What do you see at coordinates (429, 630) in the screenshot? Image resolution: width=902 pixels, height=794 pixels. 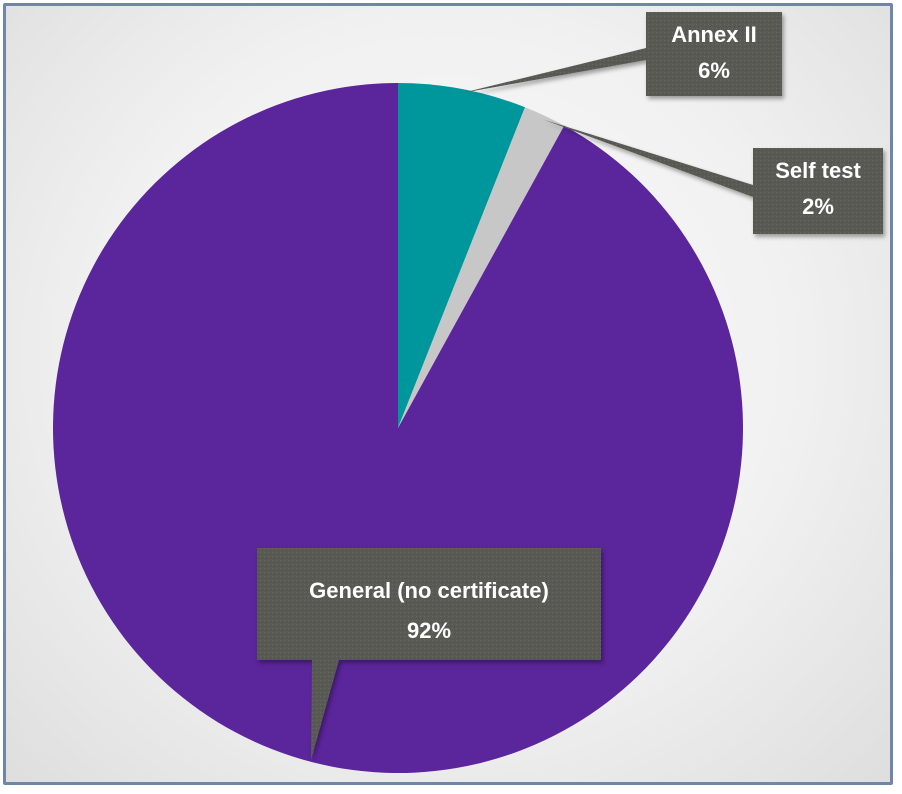 I see `label-percent-general-no-certificate: 92%` at bounding box center [429, 630].